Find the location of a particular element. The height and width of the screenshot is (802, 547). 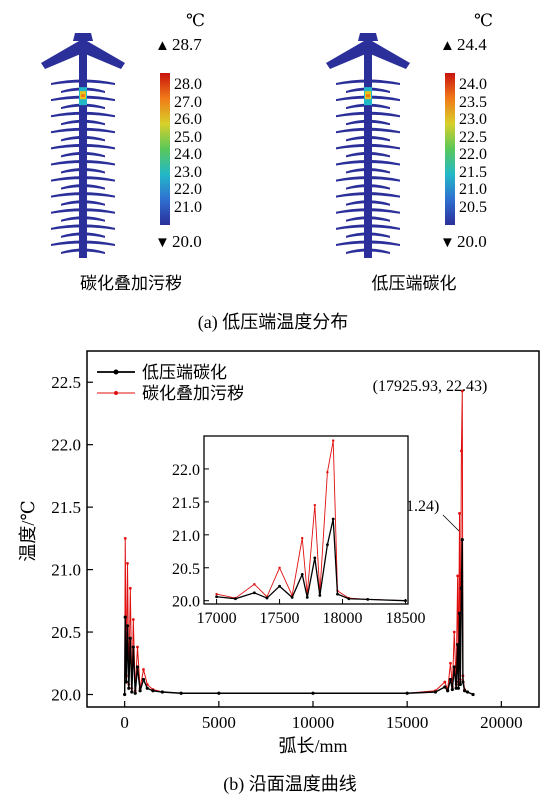

left-max-label: 28.7 is located at coordinates (187, 44).